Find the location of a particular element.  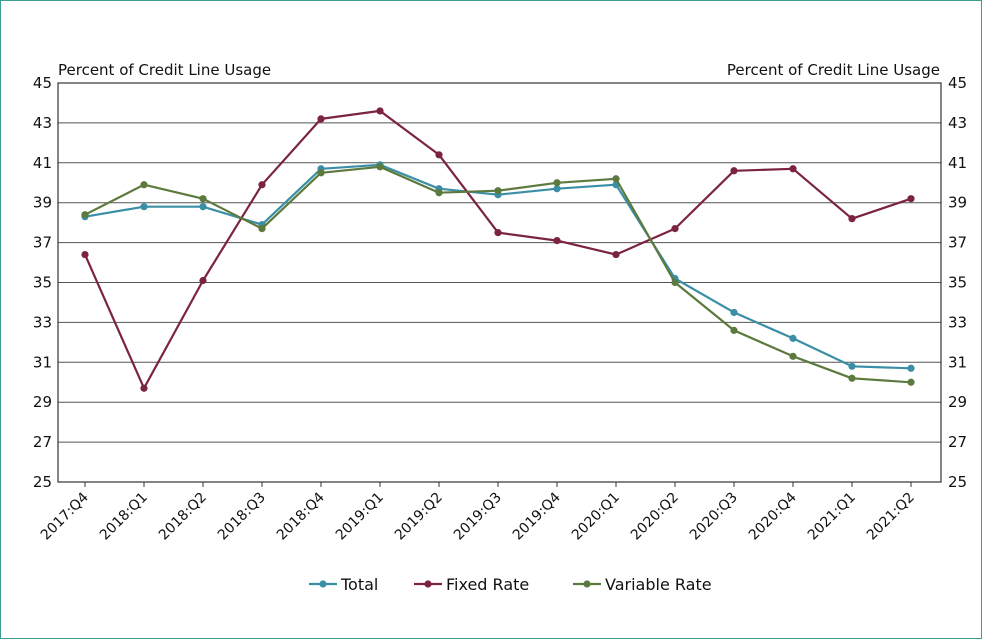

legend-item: Fixed Rate is located at coordinates (471, 584).